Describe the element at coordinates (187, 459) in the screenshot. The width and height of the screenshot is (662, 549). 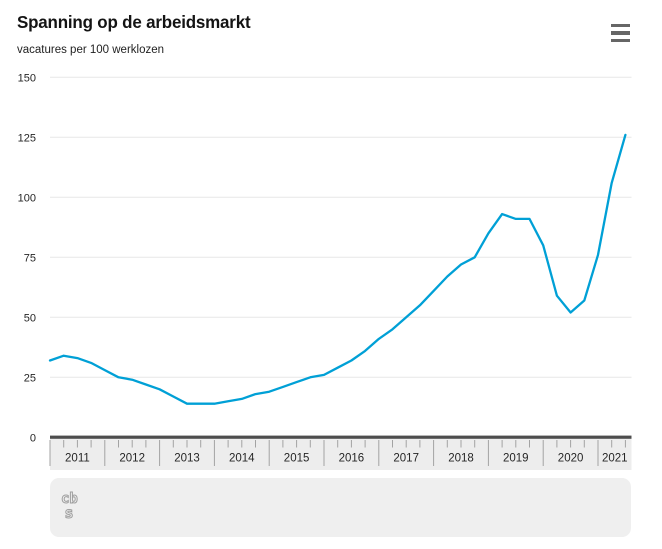
I see `x-axis-year-label: 2013` at that location.